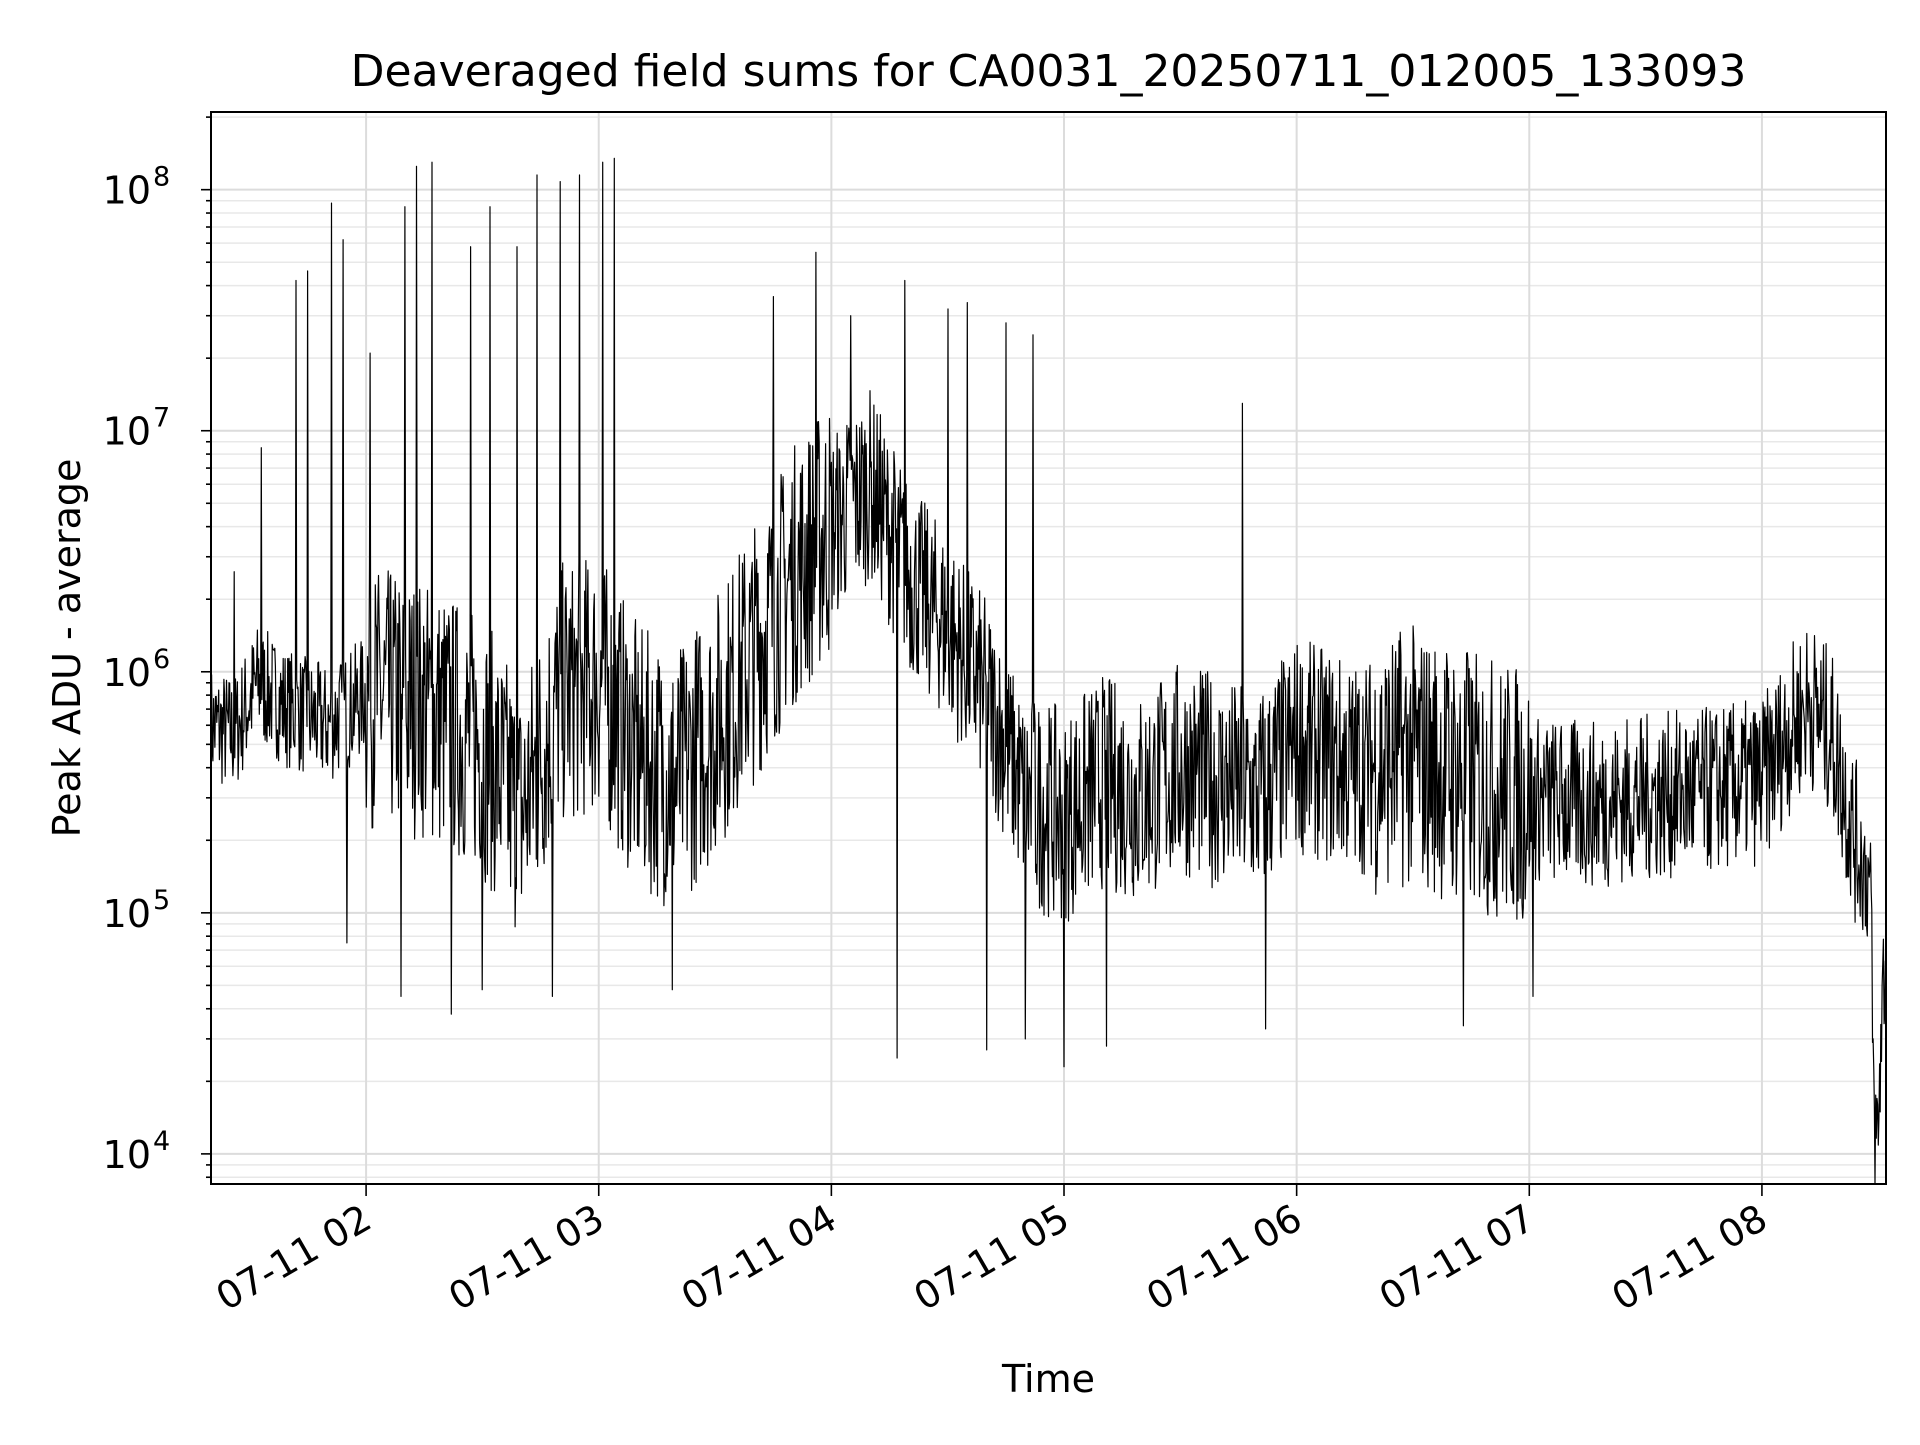  I want to click on y-tick-label-exponent: 8, so click(161, 177).